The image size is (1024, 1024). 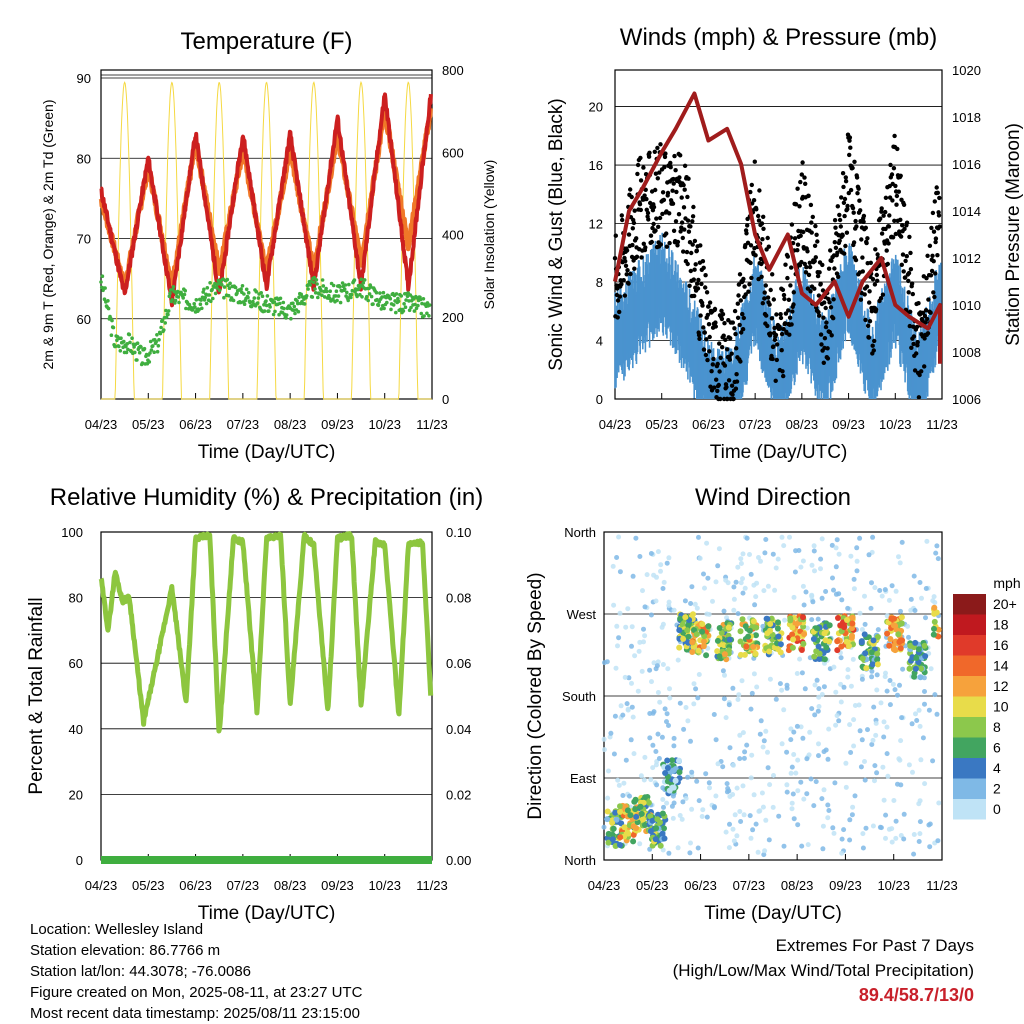 I want to click on x-tick-label: 09/23, so click(x=845, y=885).